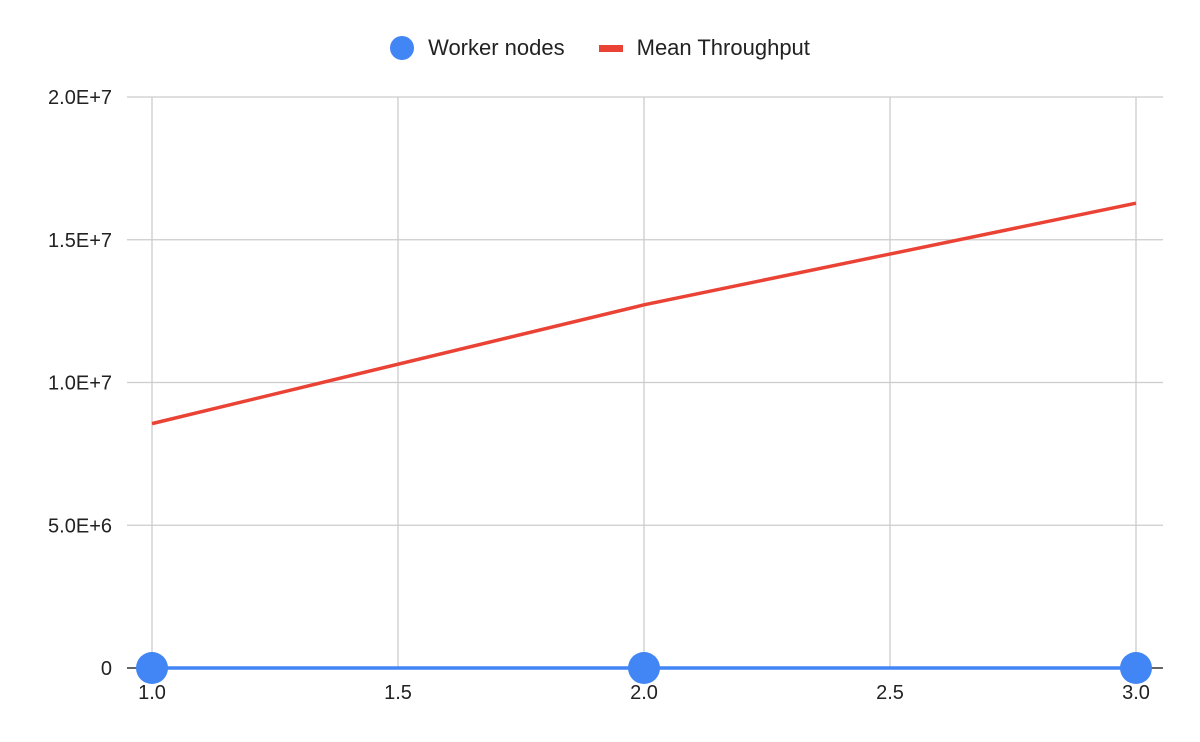  Describe the element at coordinates (398, 693) in the screenshot. I see `x-tick-label: 1.5` at that location.